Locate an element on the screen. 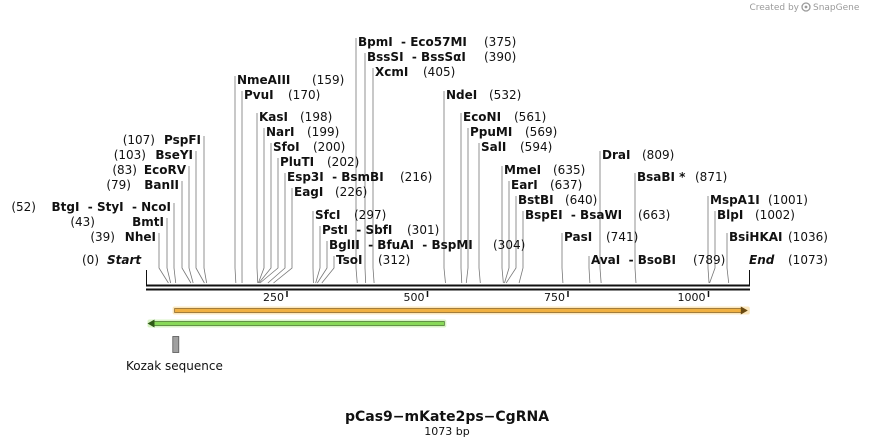 This screenshot has width=896, height=447. site-leader-bglii-bfuai-bspmi is located at coordinates (322, 262).